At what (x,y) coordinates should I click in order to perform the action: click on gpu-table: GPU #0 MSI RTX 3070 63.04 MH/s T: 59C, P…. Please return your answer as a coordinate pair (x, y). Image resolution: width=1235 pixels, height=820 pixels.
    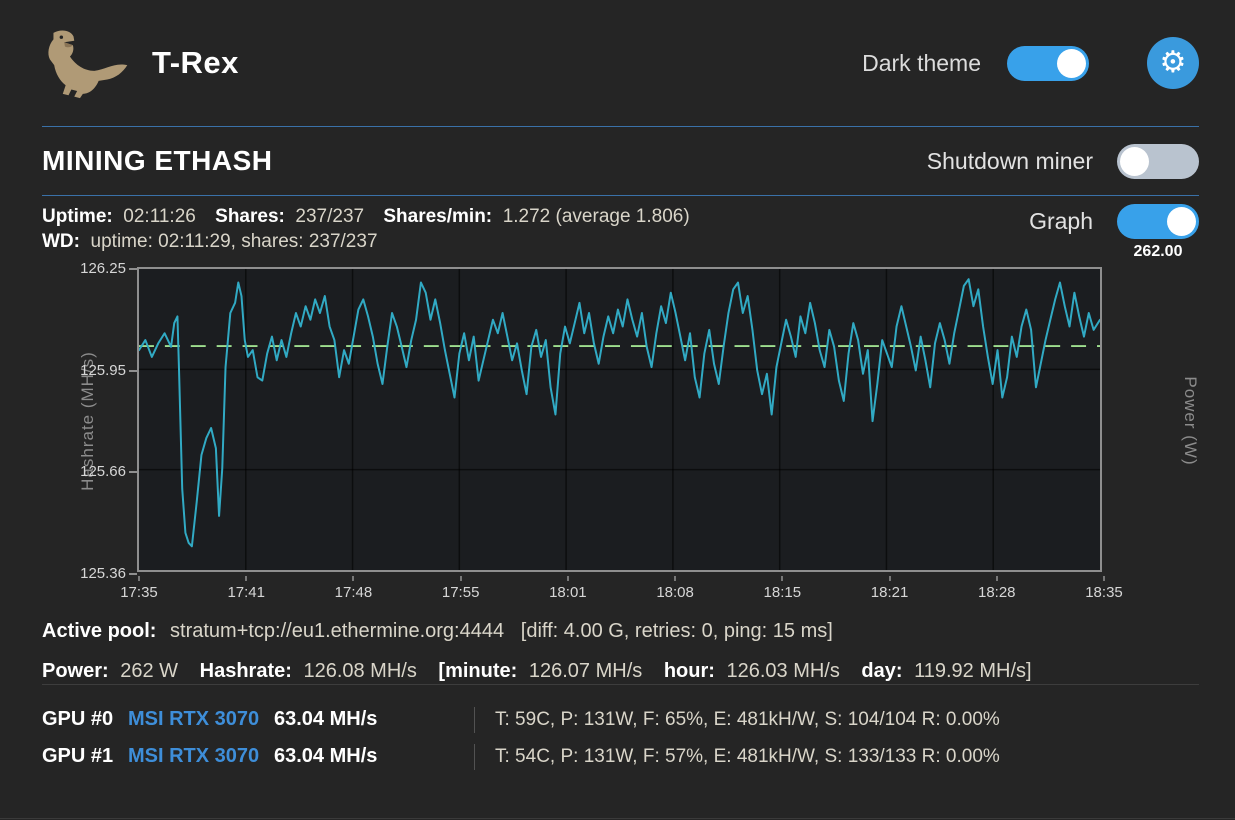
    Looking at the image, I should click on (620, 738).